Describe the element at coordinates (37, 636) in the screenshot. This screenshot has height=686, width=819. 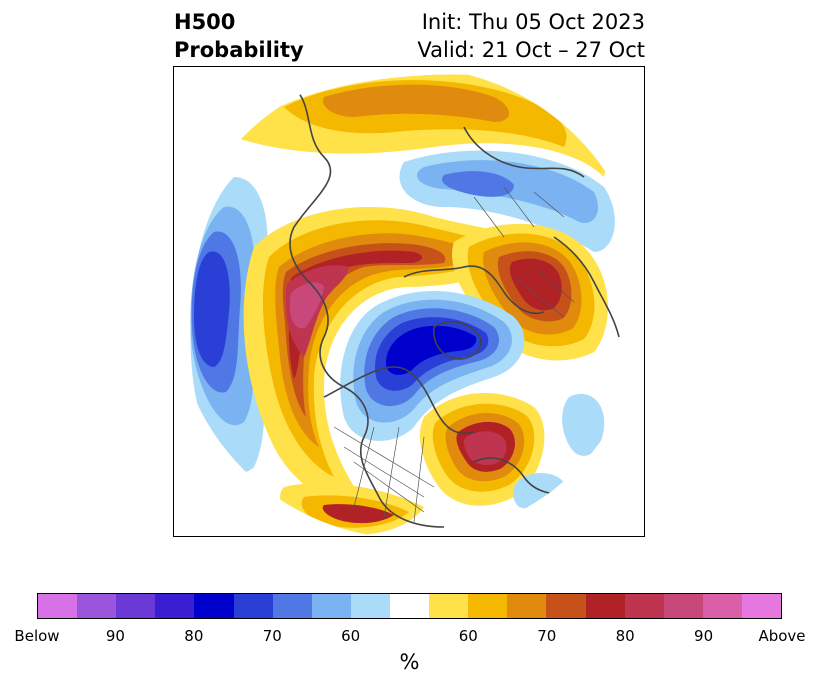
I see `colorbar-tick-label: Below` at that location.